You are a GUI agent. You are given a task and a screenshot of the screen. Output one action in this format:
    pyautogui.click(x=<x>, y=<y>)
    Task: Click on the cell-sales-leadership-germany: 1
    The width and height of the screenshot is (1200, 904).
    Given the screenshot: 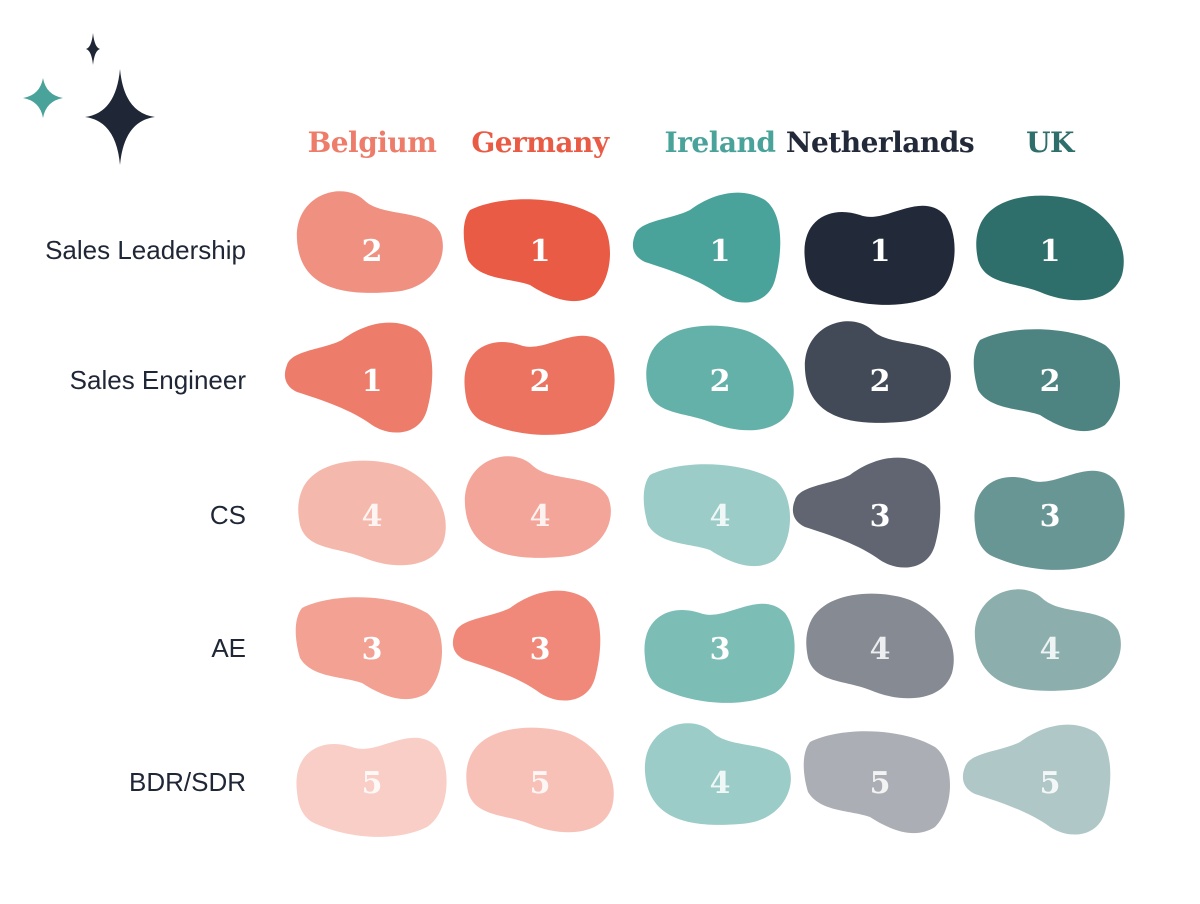 What is the action you would take?
    pyautogui.click(x=536, y=250)
    